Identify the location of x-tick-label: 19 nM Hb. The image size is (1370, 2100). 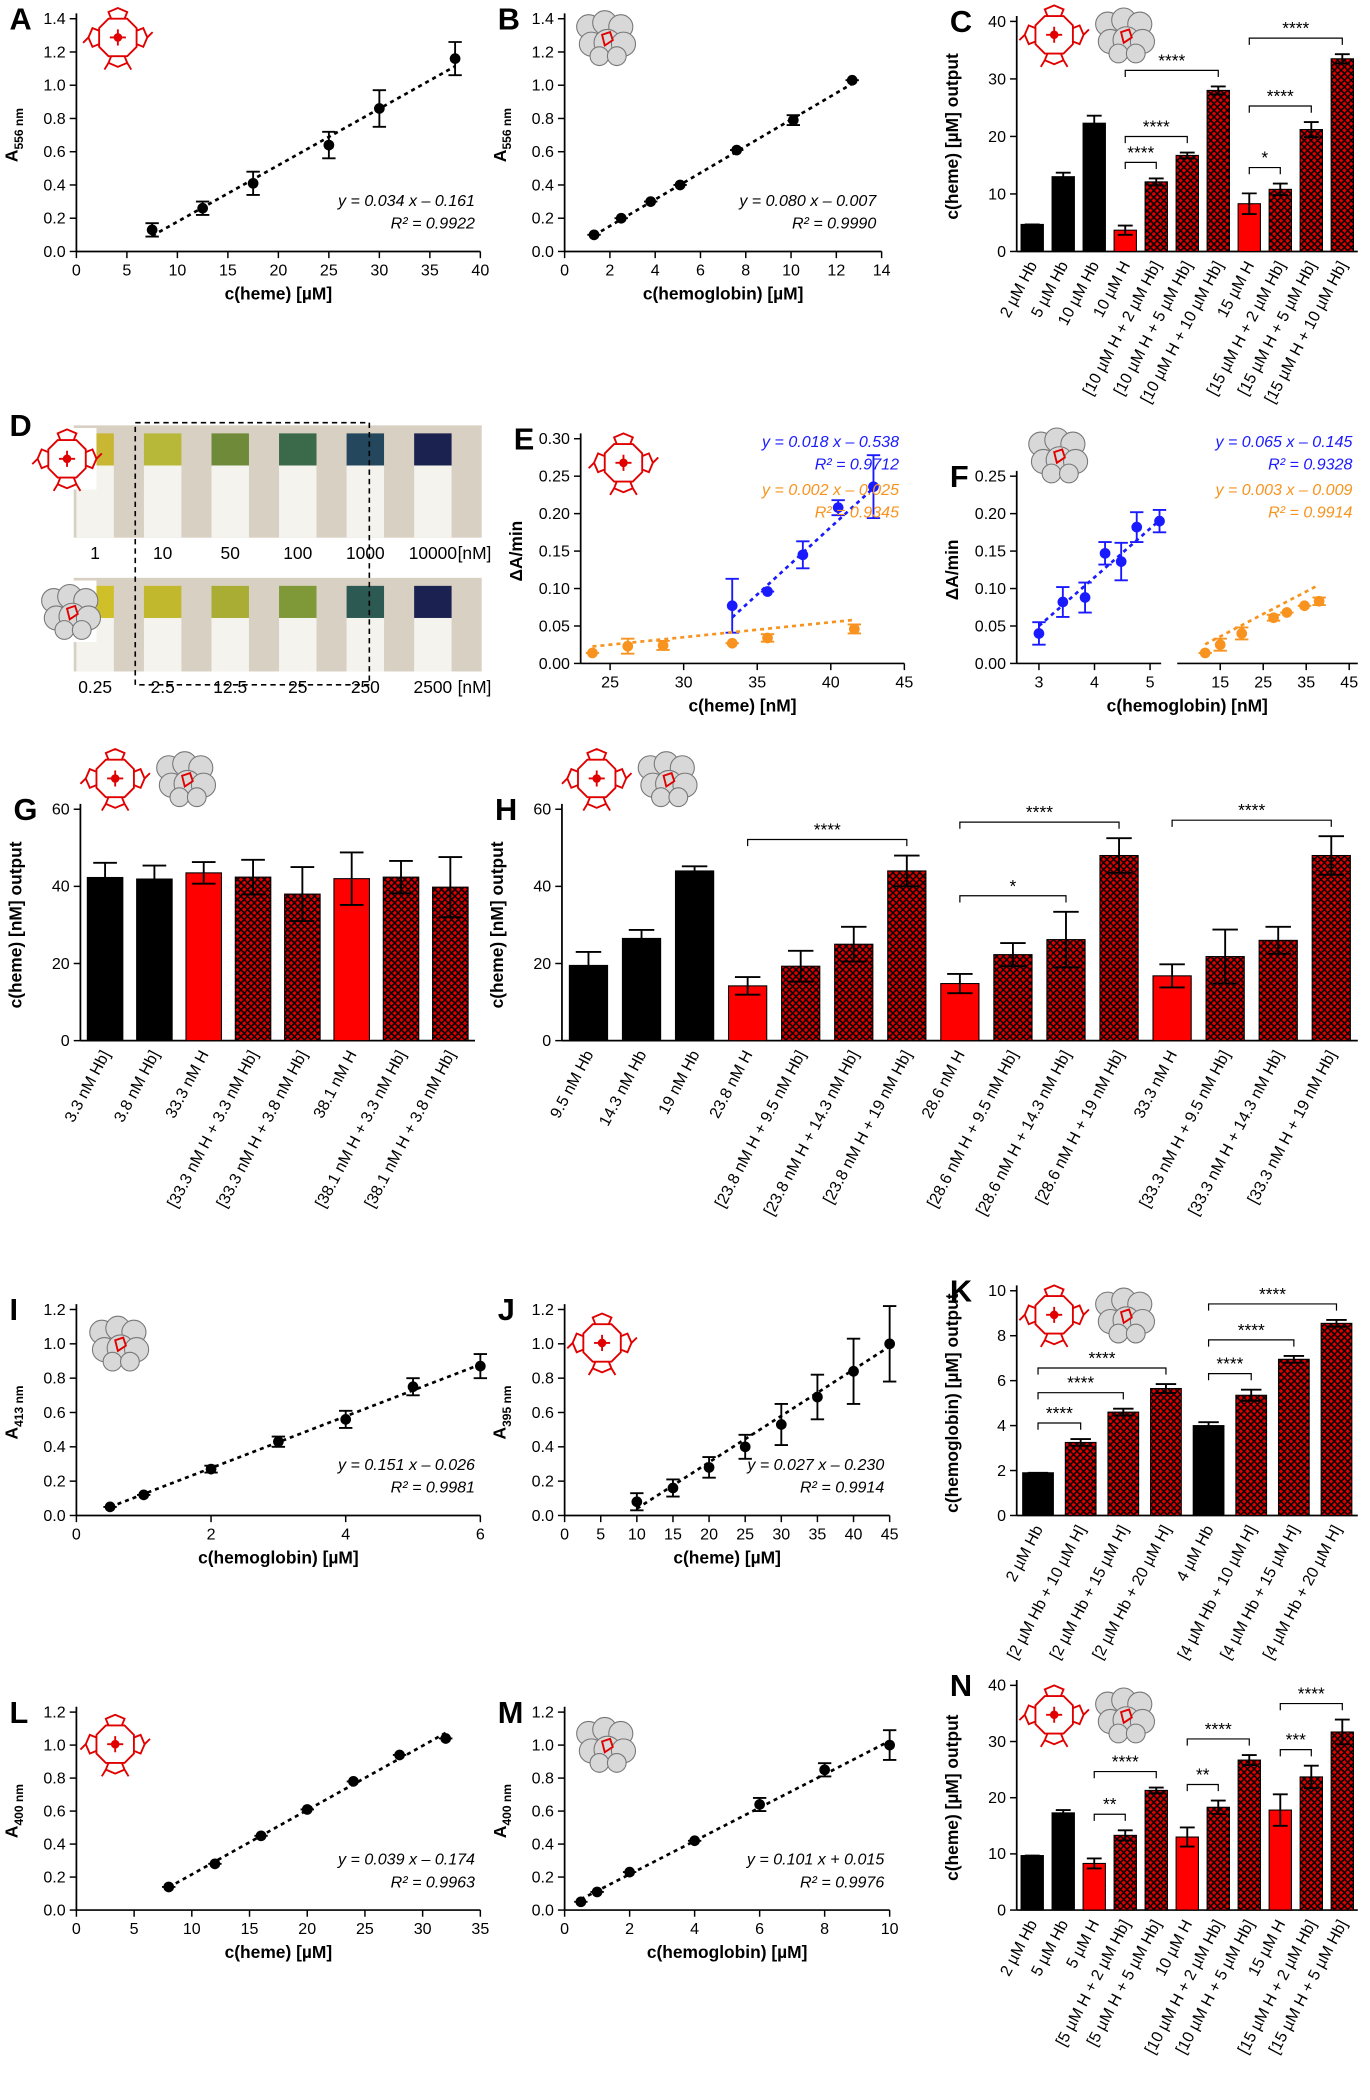
(679, 1082).